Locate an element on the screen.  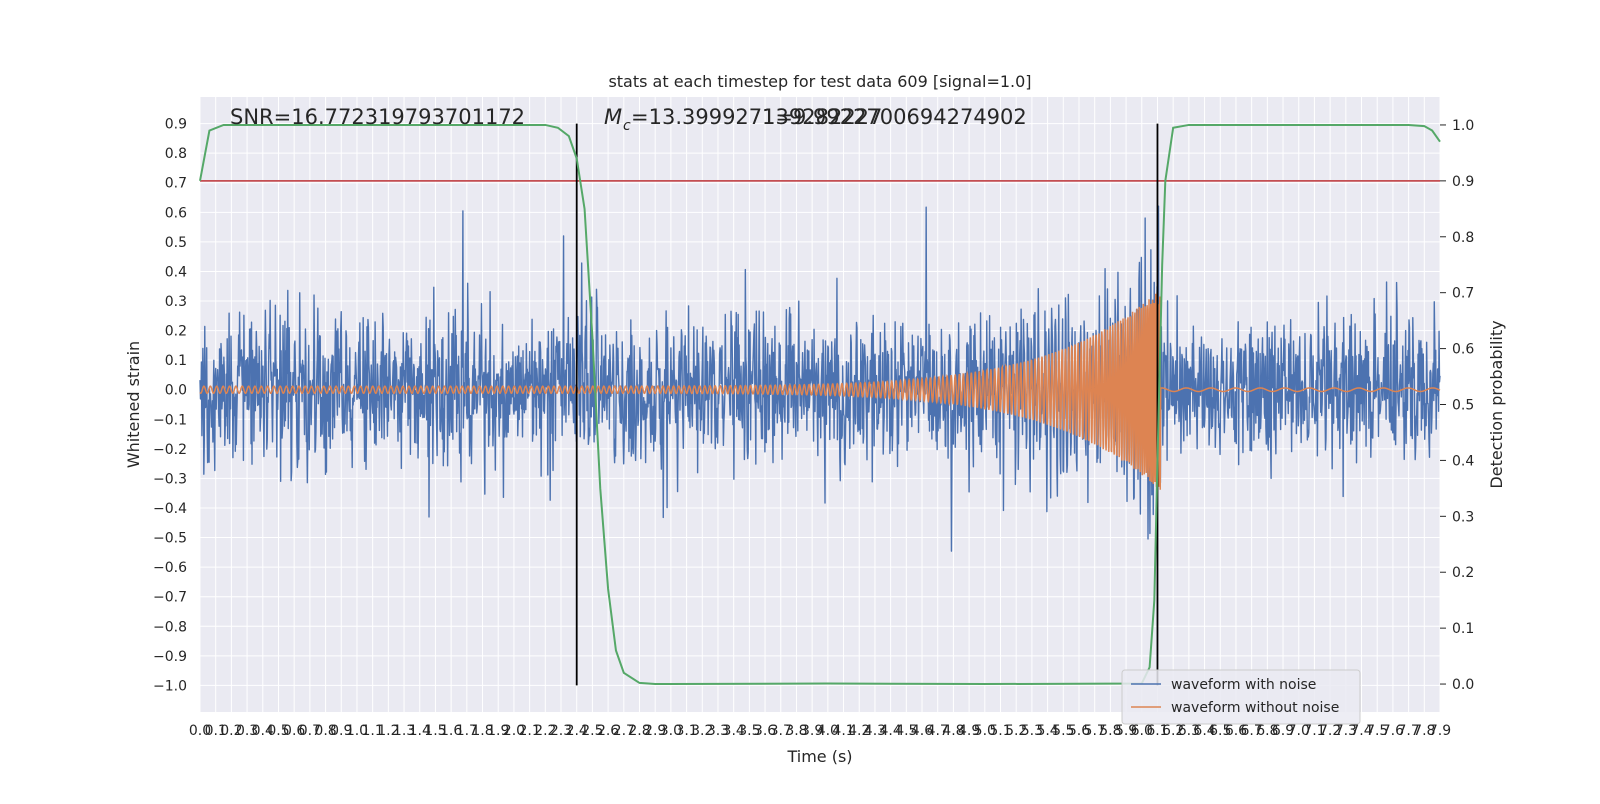
y2-tick-label: 1.0 is located at coordinates (1463, 126).